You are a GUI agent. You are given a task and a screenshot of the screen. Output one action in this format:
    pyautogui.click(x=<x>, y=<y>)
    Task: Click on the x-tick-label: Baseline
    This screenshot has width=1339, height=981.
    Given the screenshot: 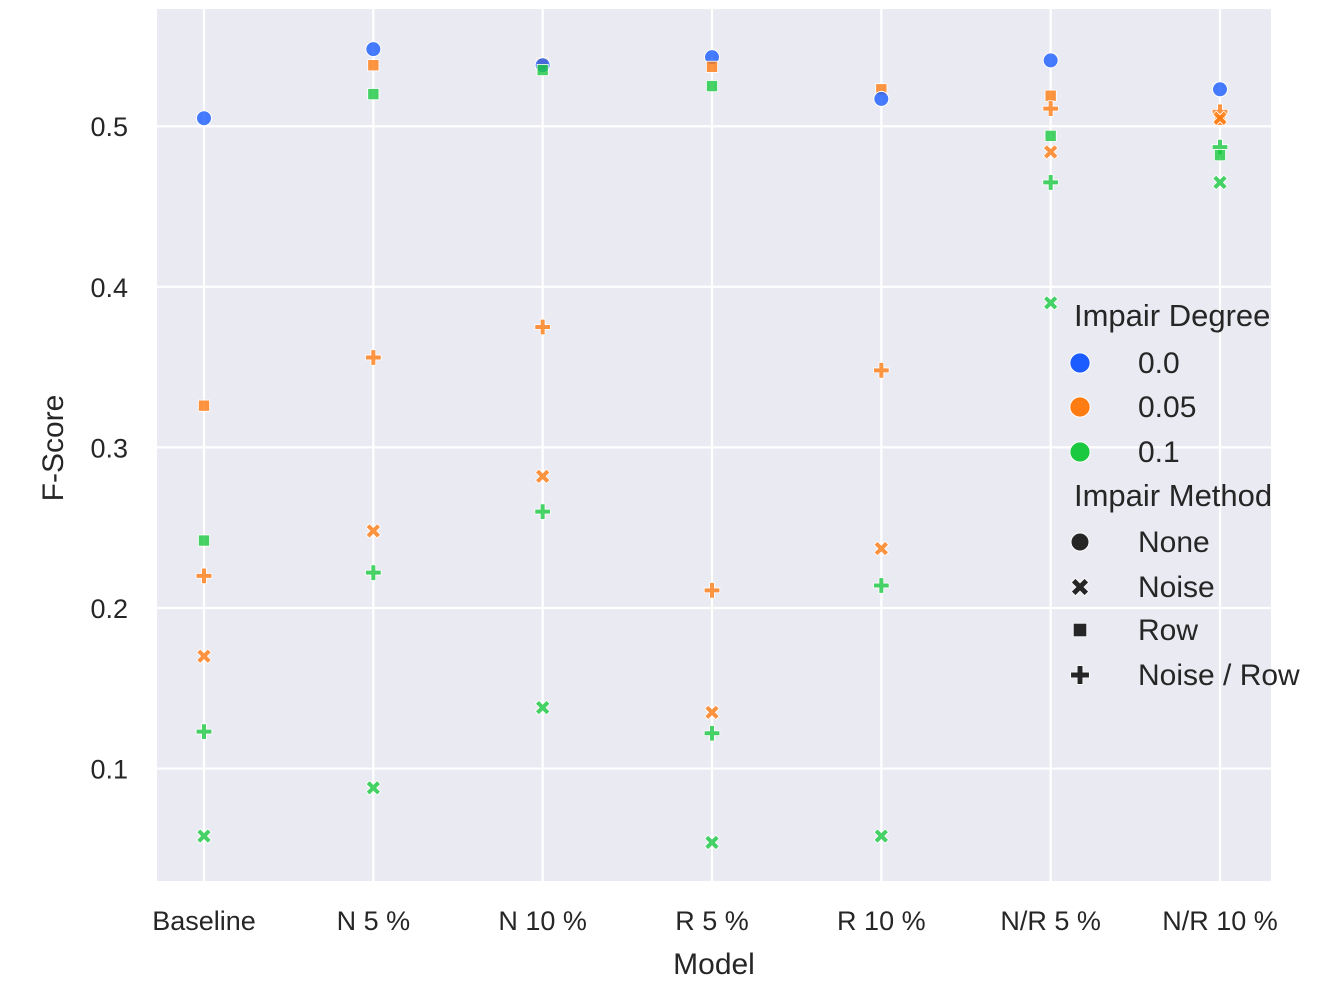 What is the action you would take?
    pyautogui.click(x=204, y=921)
    